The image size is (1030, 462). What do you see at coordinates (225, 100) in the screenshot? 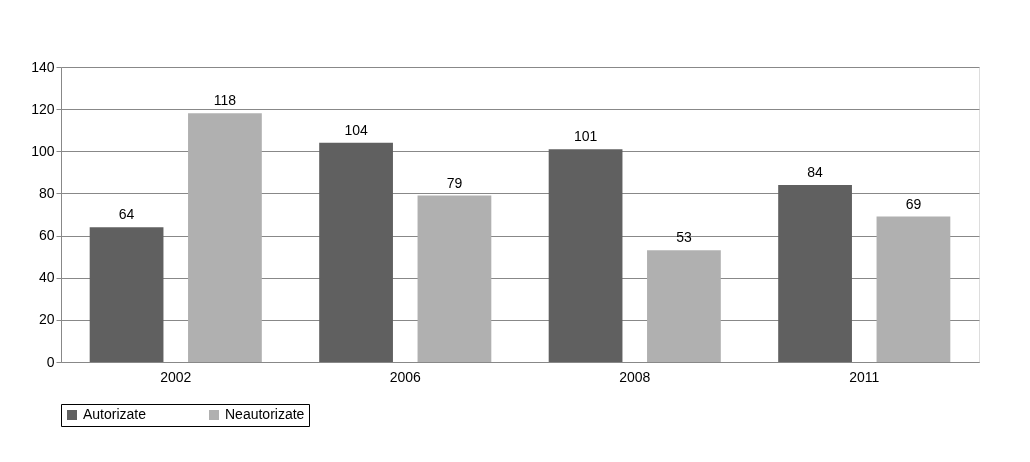
I see `data-label: 118` at bounding box center [225, 100].